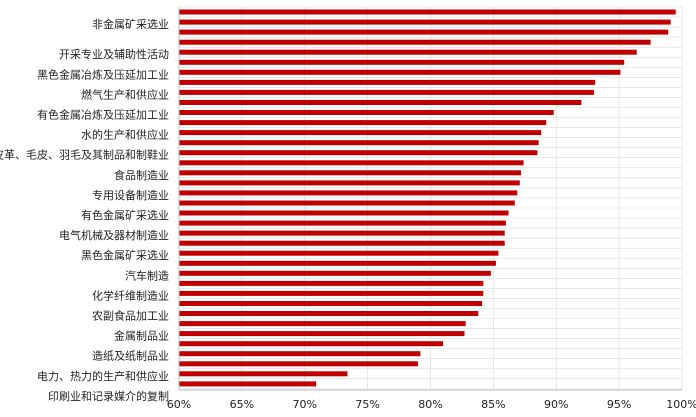 This screenshot has width=696, height=417. I want to click on x-tick-label: 65%, so click(242, 404).